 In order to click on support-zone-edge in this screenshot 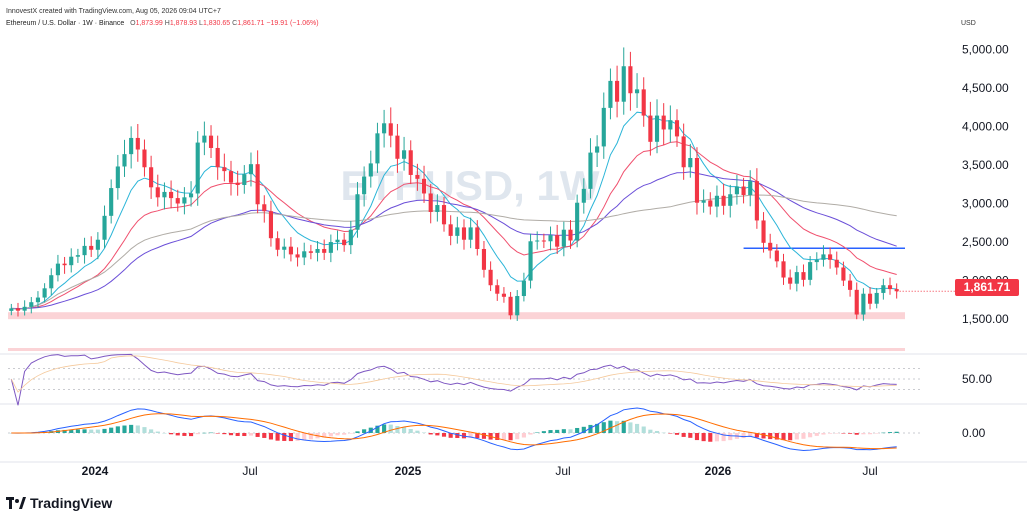, I will do `click(456, 349)`.